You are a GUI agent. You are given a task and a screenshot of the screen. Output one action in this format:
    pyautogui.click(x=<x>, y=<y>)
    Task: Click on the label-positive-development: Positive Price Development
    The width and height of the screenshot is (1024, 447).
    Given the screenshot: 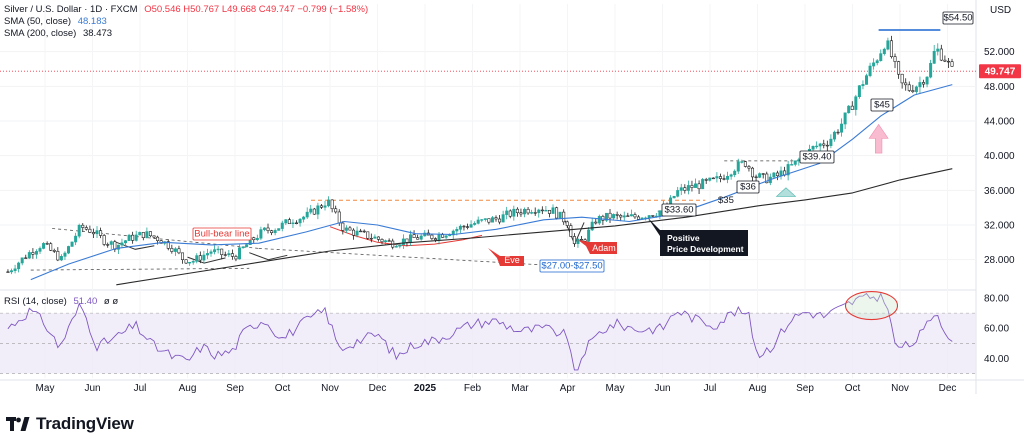 What is the action you would take?
    pyautogui.click(x=705, y=243)
    